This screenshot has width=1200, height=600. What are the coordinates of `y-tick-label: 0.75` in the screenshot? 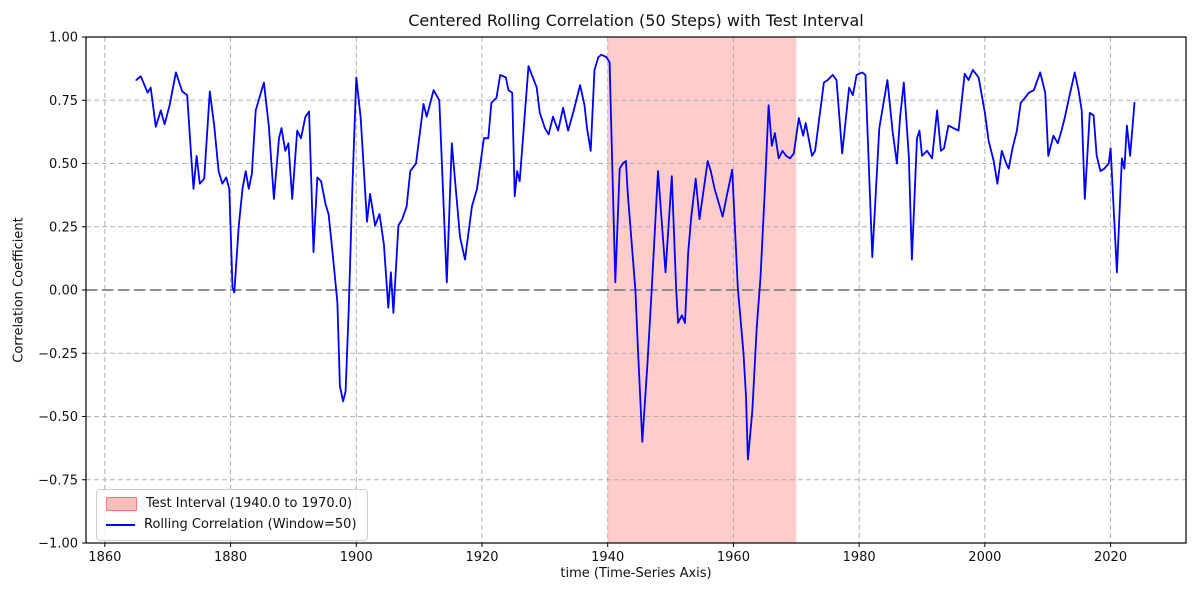 It's located at (63, 101).